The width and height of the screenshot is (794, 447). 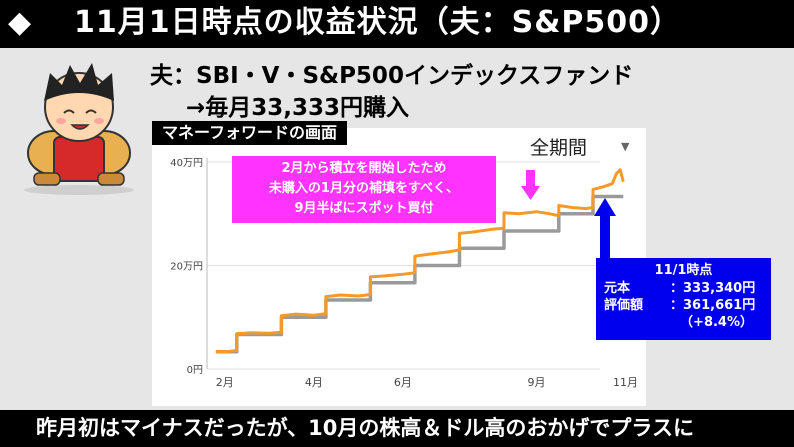 I want to click on blue-arrow-shaft, so click(x=605, y=237).